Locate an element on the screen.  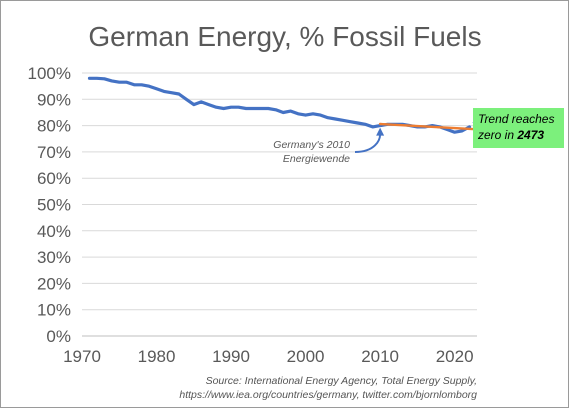
x-axis-ticks: 1970 1980 1990 2000 2010 2020 is located at coordinates (268, 356).